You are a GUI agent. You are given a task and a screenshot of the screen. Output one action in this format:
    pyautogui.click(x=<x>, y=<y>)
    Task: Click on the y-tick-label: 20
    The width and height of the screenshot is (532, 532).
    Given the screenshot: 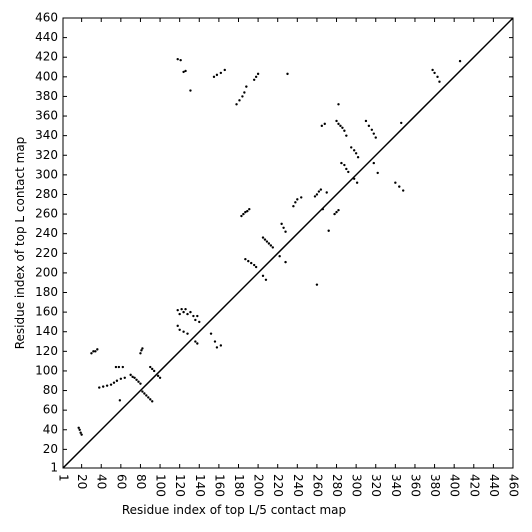 What is the action you would take?
    pyautogui.click(x=50, y=449)
    